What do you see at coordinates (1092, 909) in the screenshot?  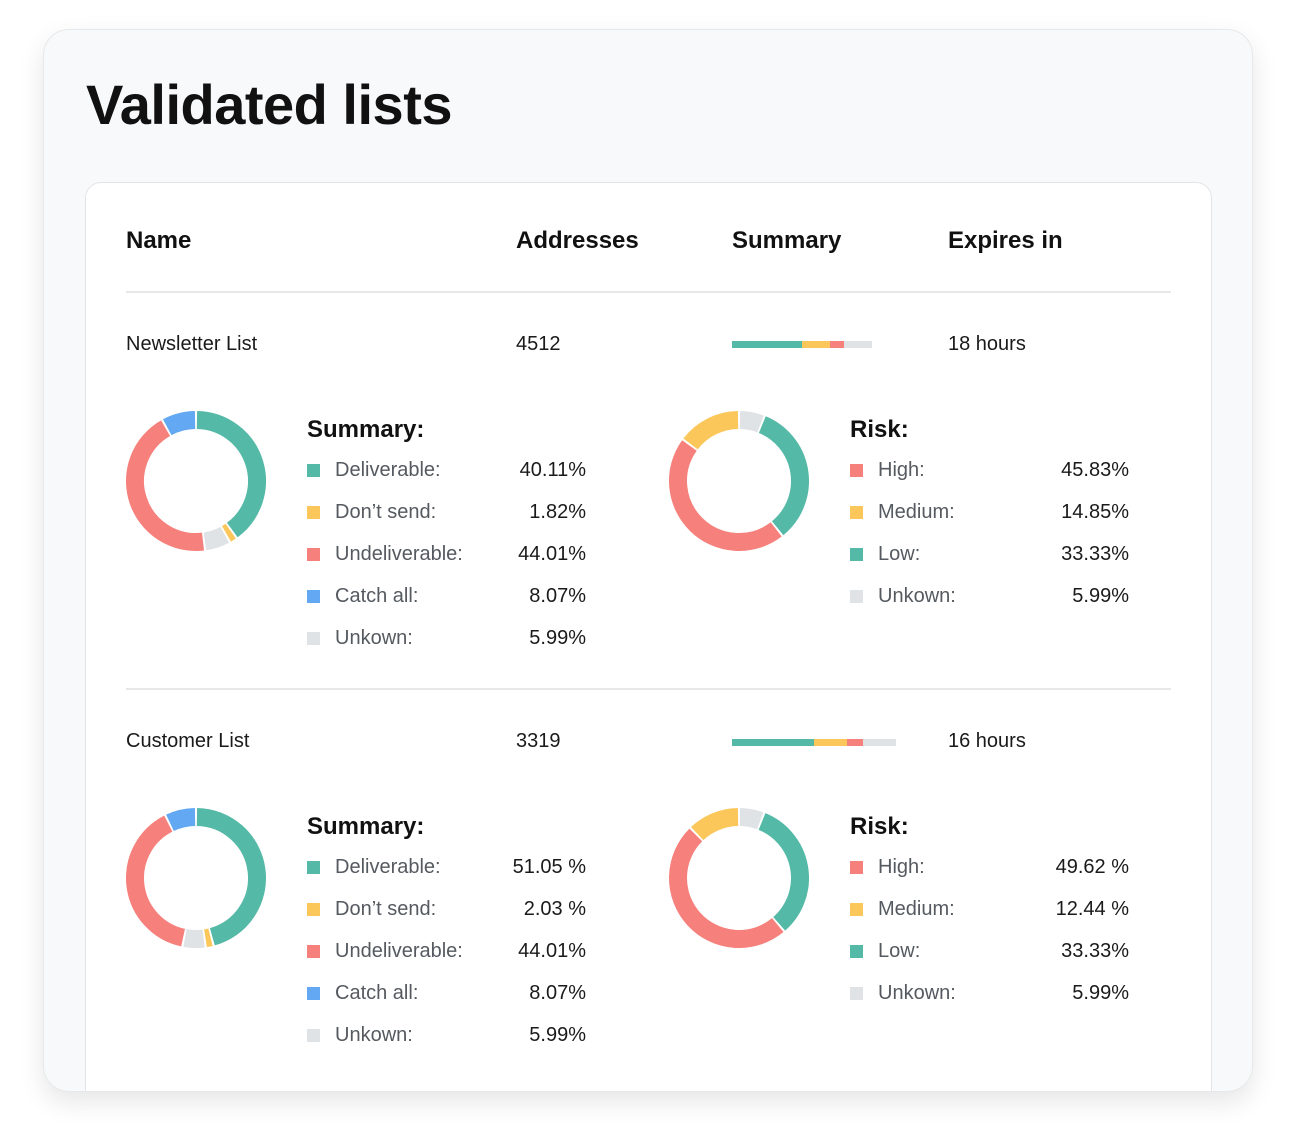 I see `medium-risk-value: 12.44 %` at bounding box center [1092, 909].